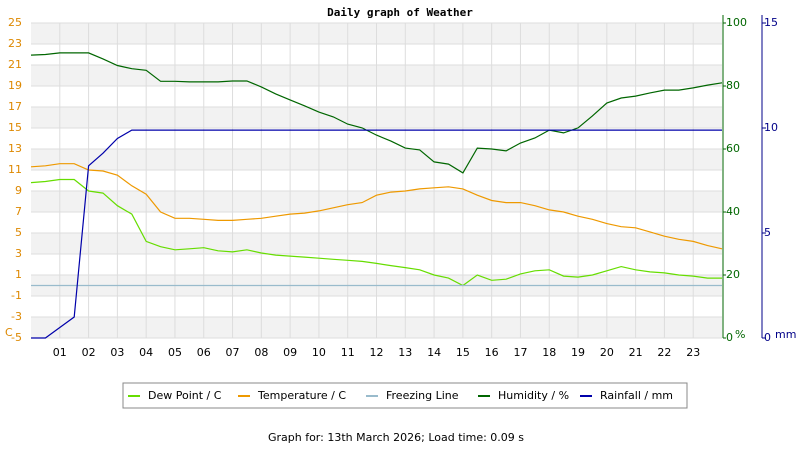 The width and height of the screenshot is (800, 450). I want to click on x-tick-label: 09, so click(290, 352).